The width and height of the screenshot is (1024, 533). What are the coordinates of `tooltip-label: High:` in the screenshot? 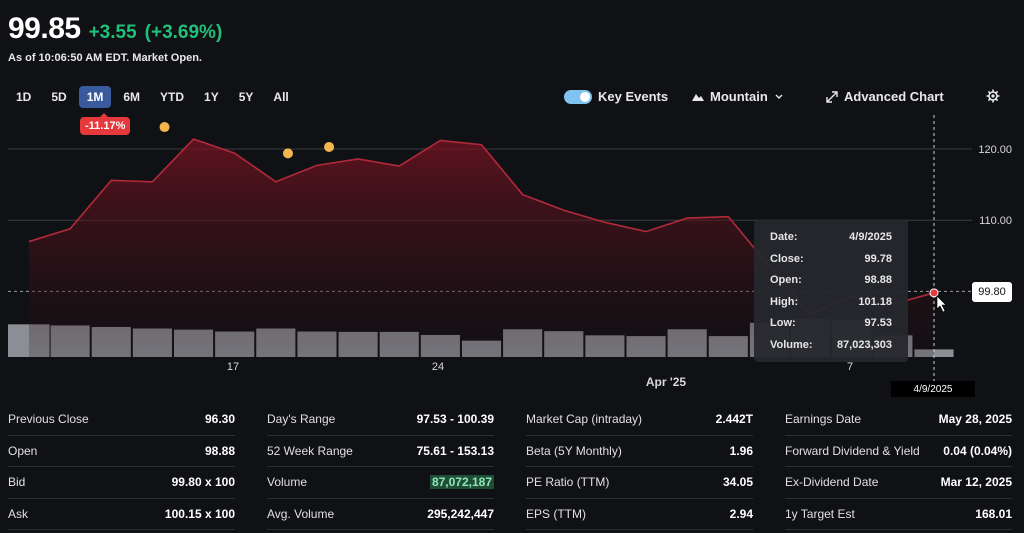 It's located at (784, 301).